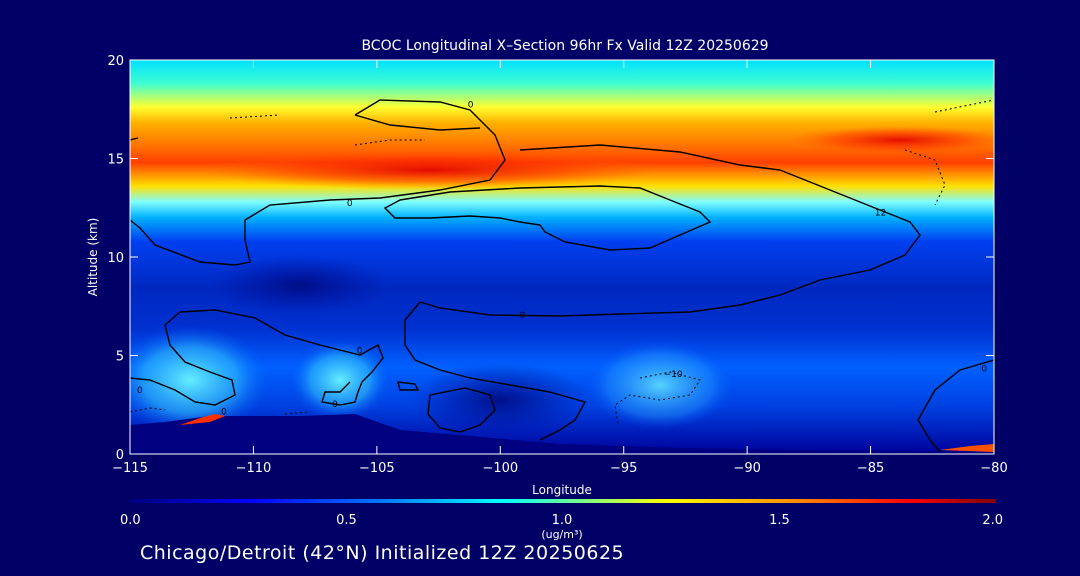 This screenshot has width=1080, height=576. What do you see at coordinates (623, 468) in the screenshot?
I see `x-tick-label: −95` at bounding box center [623, 468].